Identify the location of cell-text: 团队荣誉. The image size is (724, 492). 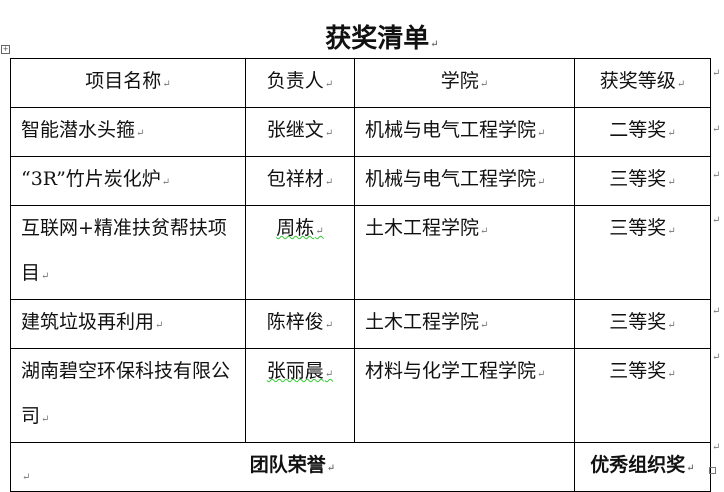
(292, 465).